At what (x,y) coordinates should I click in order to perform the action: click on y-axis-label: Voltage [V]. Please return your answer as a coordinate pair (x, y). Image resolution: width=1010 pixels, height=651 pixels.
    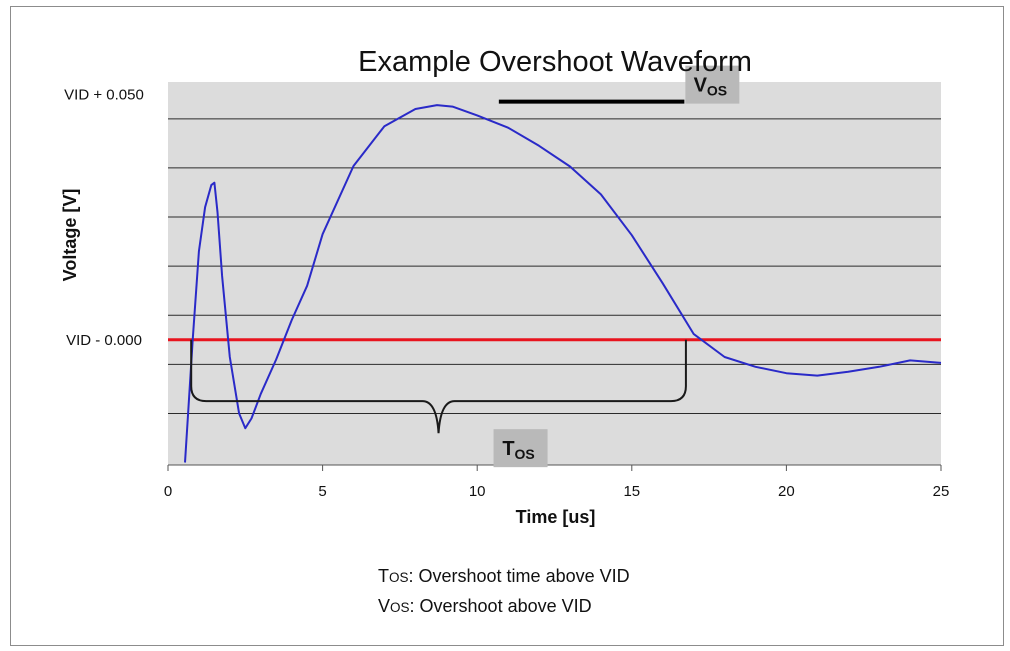
    Looking at the image, I should click on (70, 235).